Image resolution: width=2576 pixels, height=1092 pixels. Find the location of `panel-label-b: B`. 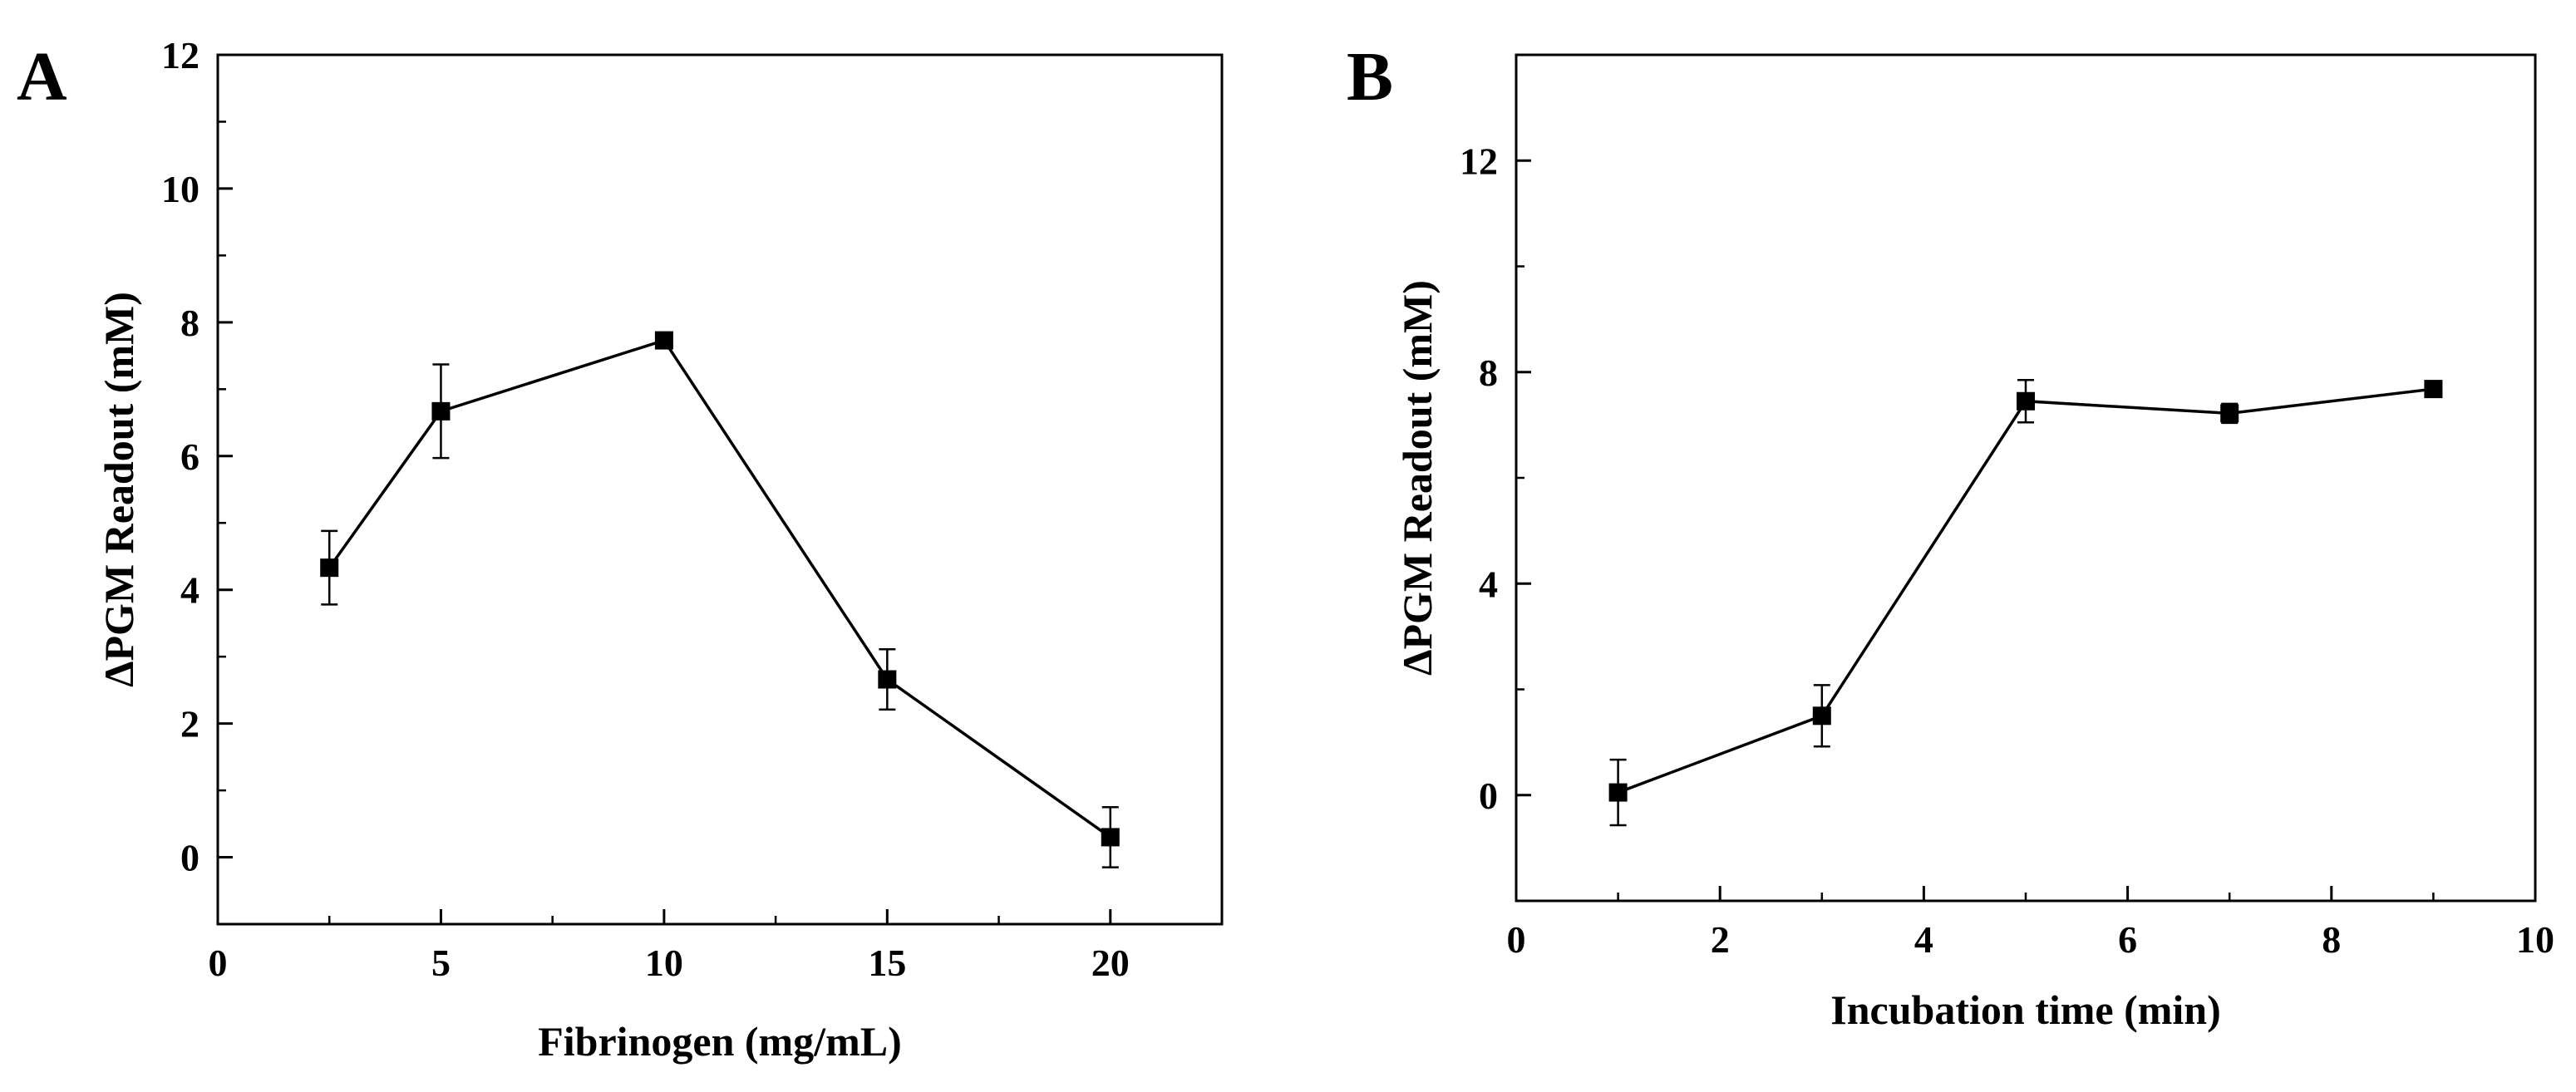

panel-label-b: B is located at coordinates (1370, 77).